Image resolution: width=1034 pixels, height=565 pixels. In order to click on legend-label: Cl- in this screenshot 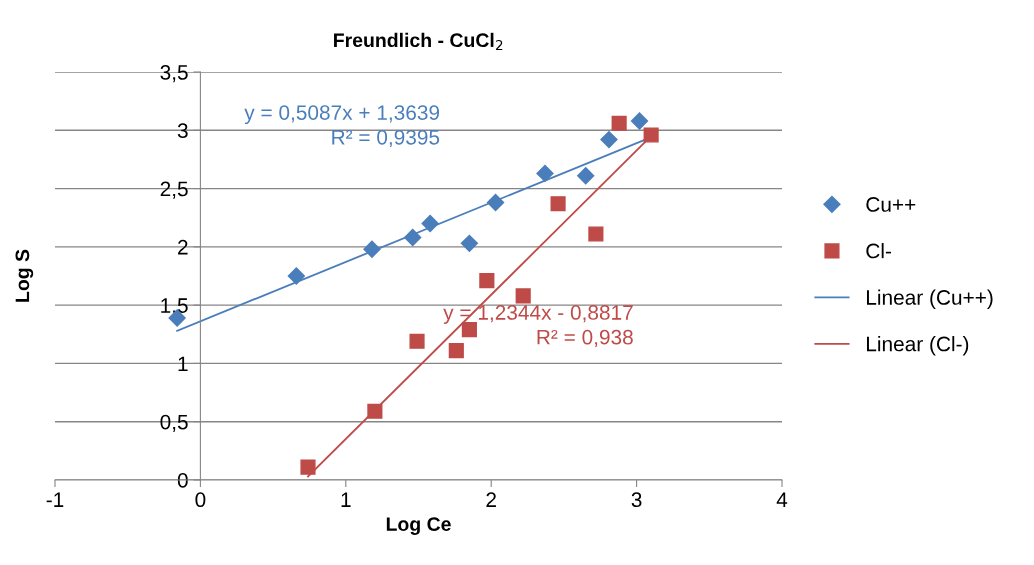, I will do `click(878, 251)`.